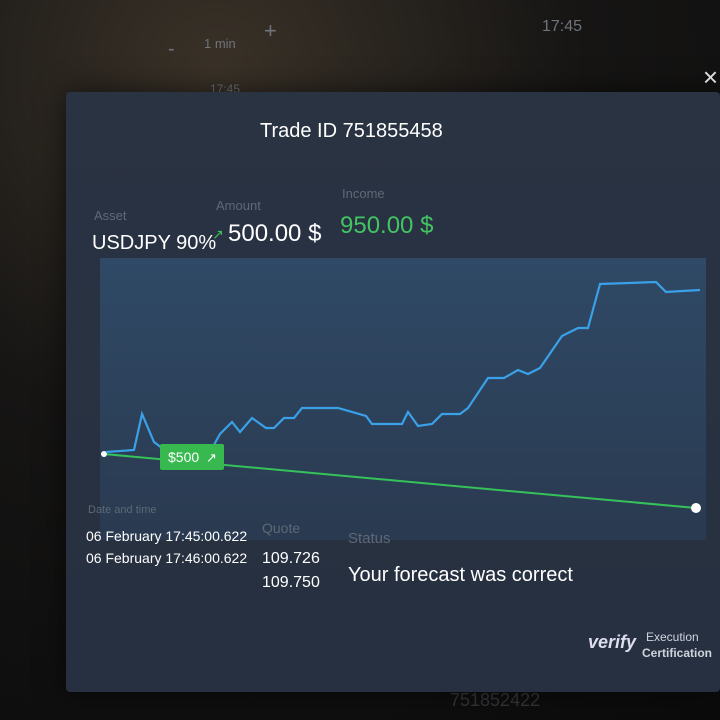  I want to click on badge-line1: Execution, so click(672, 637).